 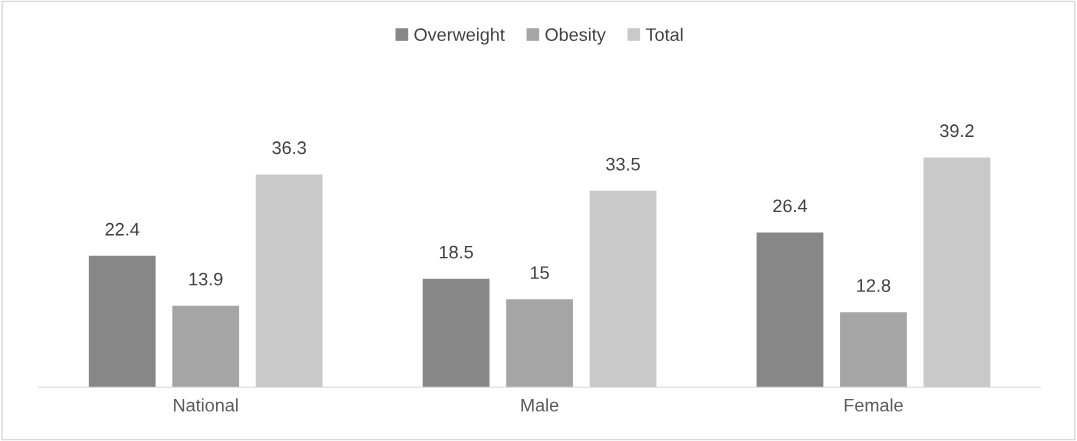 What do you see at coordinates (206, 279) in the screenshot?
I see `data-label: 13.9` at bounding box center [206, 279].